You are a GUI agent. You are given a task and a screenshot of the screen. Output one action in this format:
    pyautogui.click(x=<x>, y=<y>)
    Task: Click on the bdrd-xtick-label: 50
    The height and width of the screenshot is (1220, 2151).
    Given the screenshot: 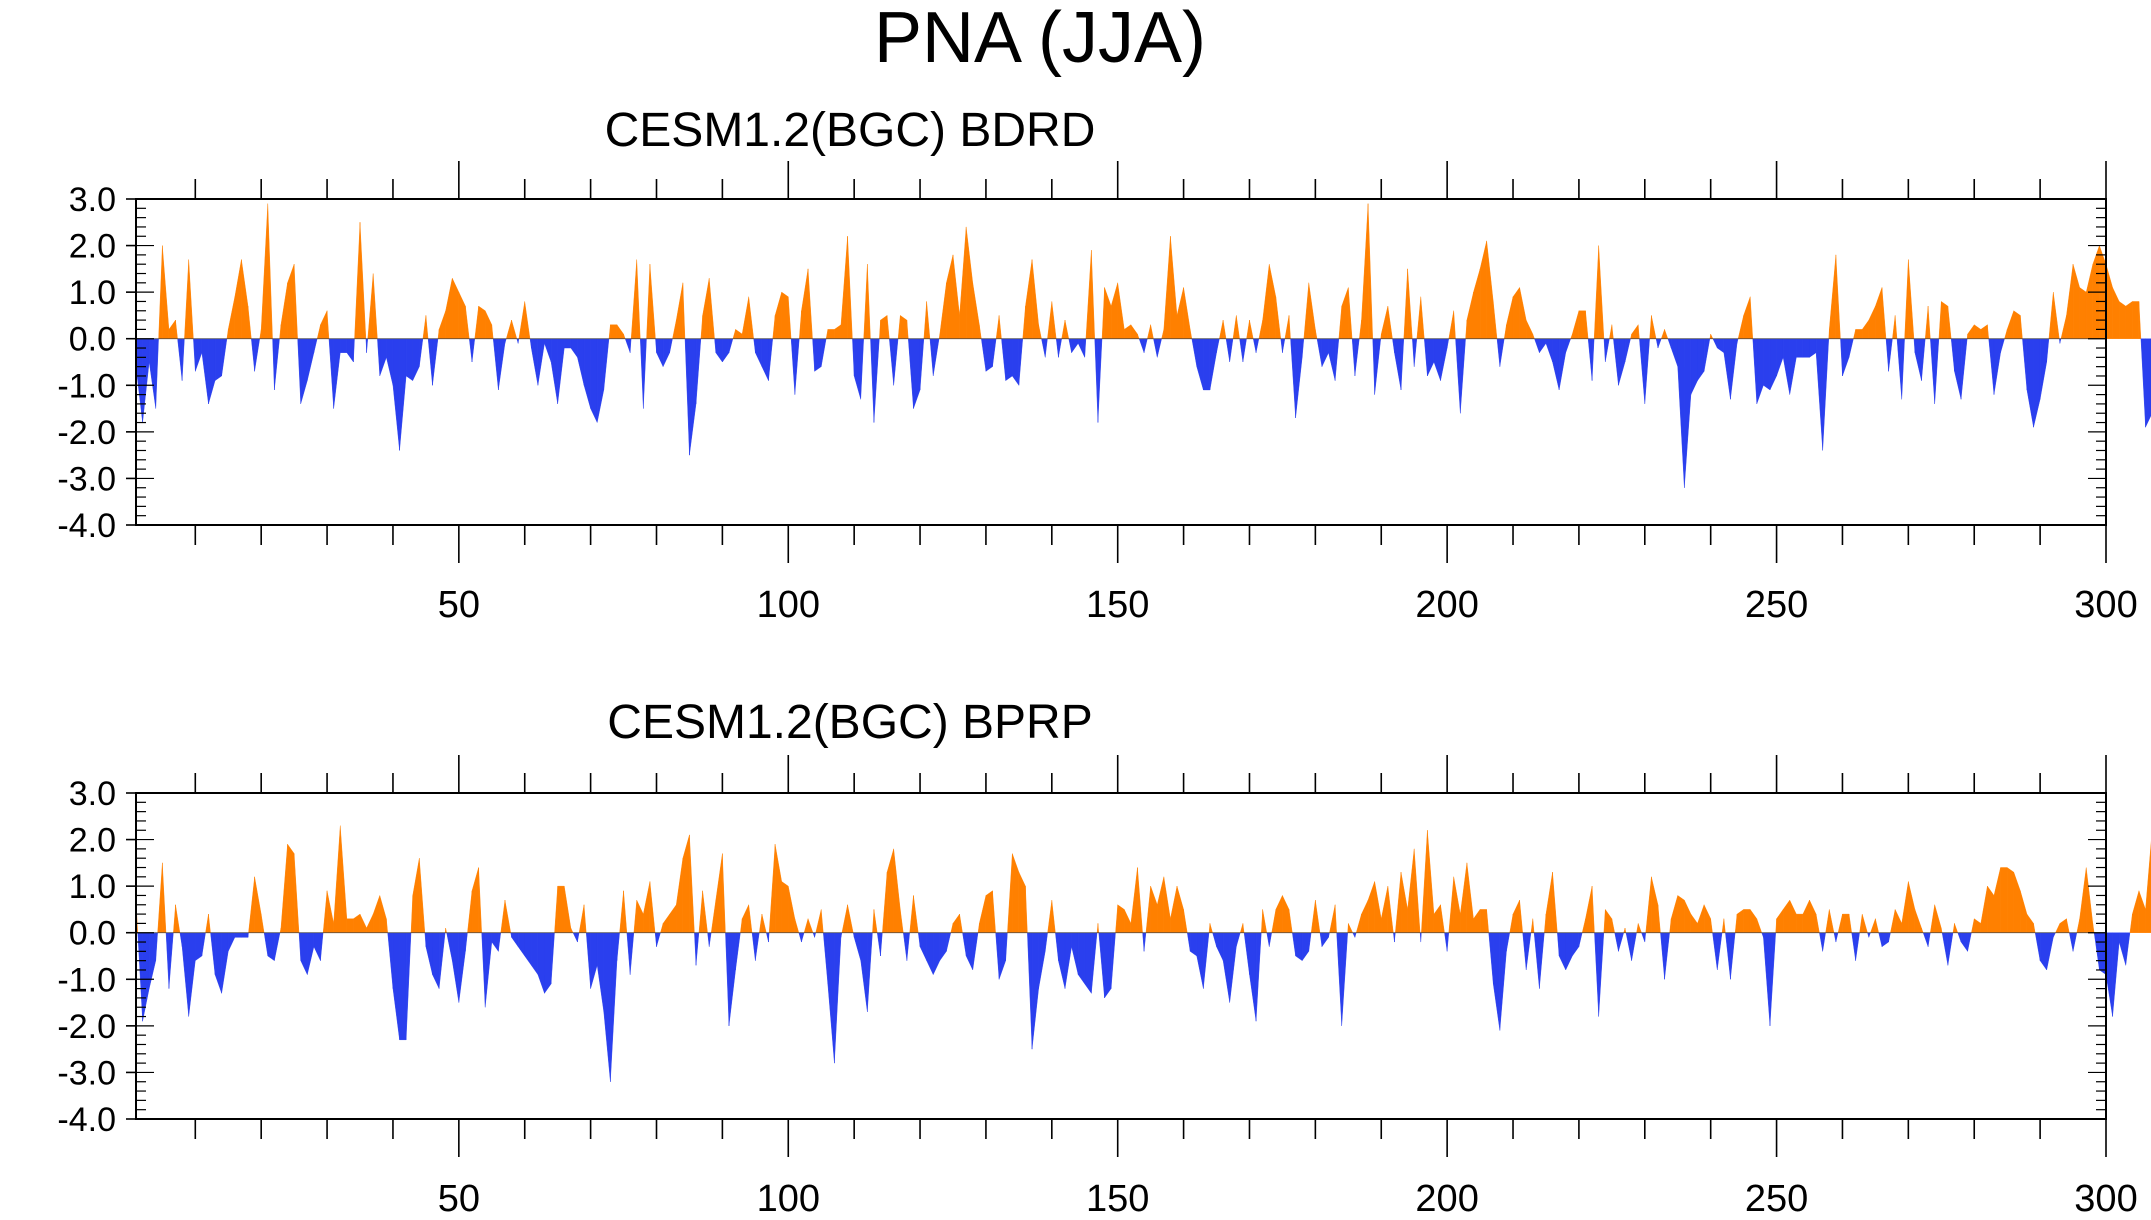 What is the action you would take?
    pyautogui.click(x=459, y=605)
    